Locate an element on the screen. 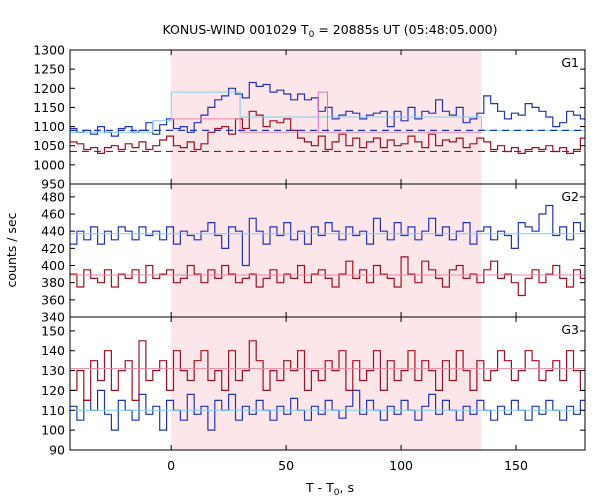  panel-label: G1 is located at coordinates (570, 62).